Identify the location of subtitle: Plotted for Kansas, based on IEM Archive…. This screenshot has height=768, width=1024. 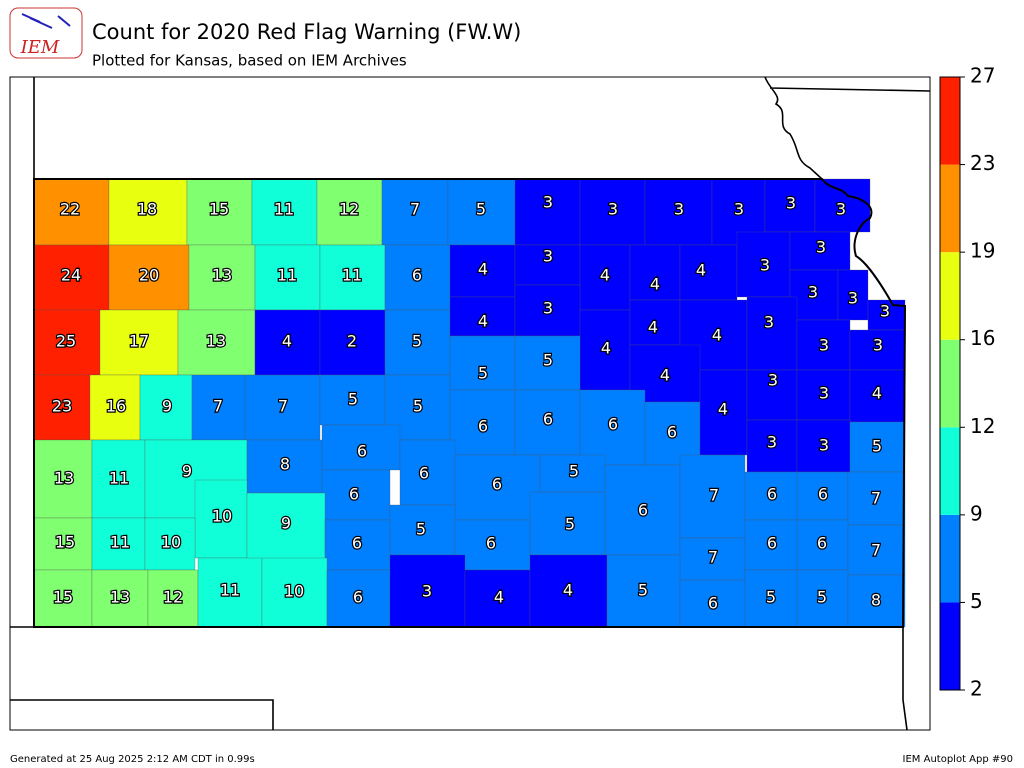
(249, 61).